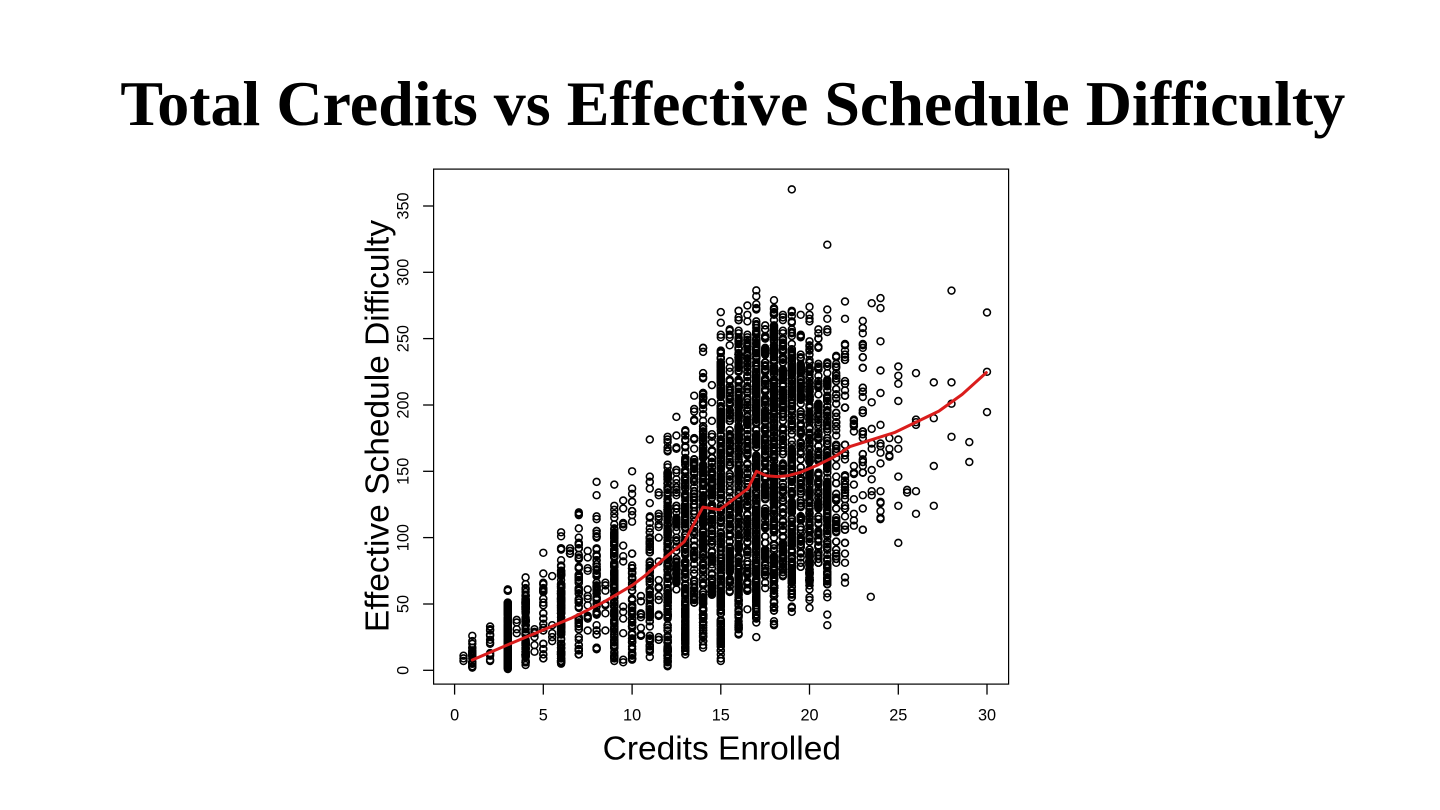 The width and height of the screenshot is (1440, 810). I want to click on svg-text: 300, so click(404, 272).